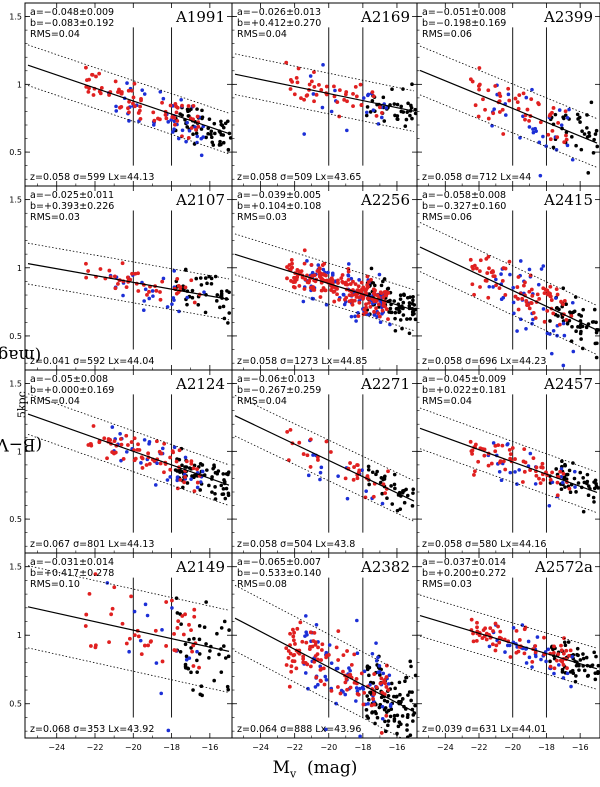 The image size is (600, 787). What do you see at coordinates (508, 645) in the screenshot?
I see `panel-frame` at bounding box center [508, 645].